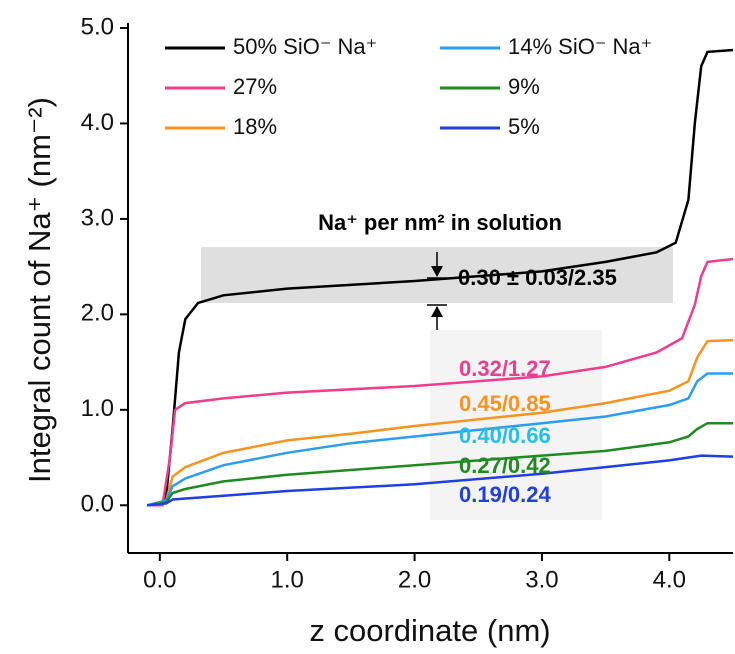  Describe the element at coordinates (97, 313) in the screenshot. I see `y-tick-label: 2.0` at that location.